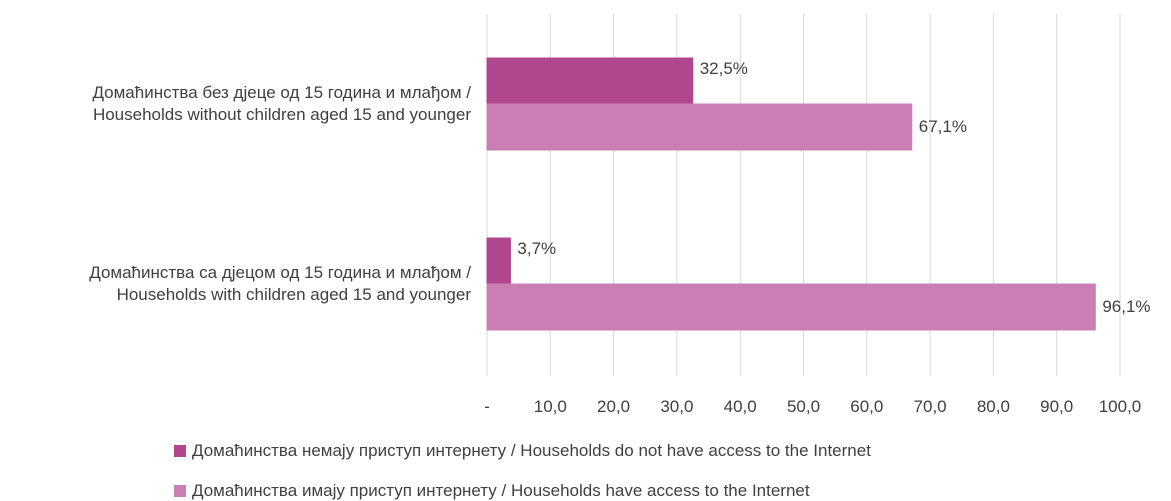 The width and height of the screenshot is (1171, 501). Describe the element at coordinates (1120, 406) in the screenshot. I see `x-tick-label: 100,0` at that location.